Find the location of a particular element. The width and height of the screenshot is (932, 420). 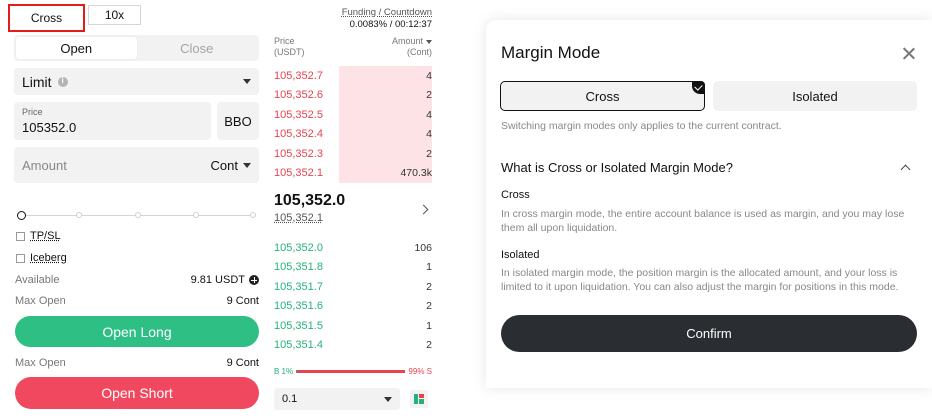

ask-row: 105,352.1 470.3k is located at coordinates (353, 173).